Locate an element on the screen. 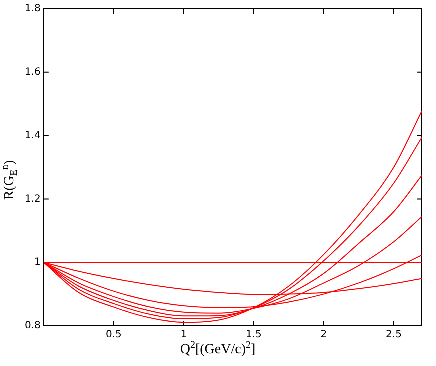 Image resolution: width=436 pixels, height=366 pixels. y-tick-label: 1.8 is located at coordinates (32, 9).